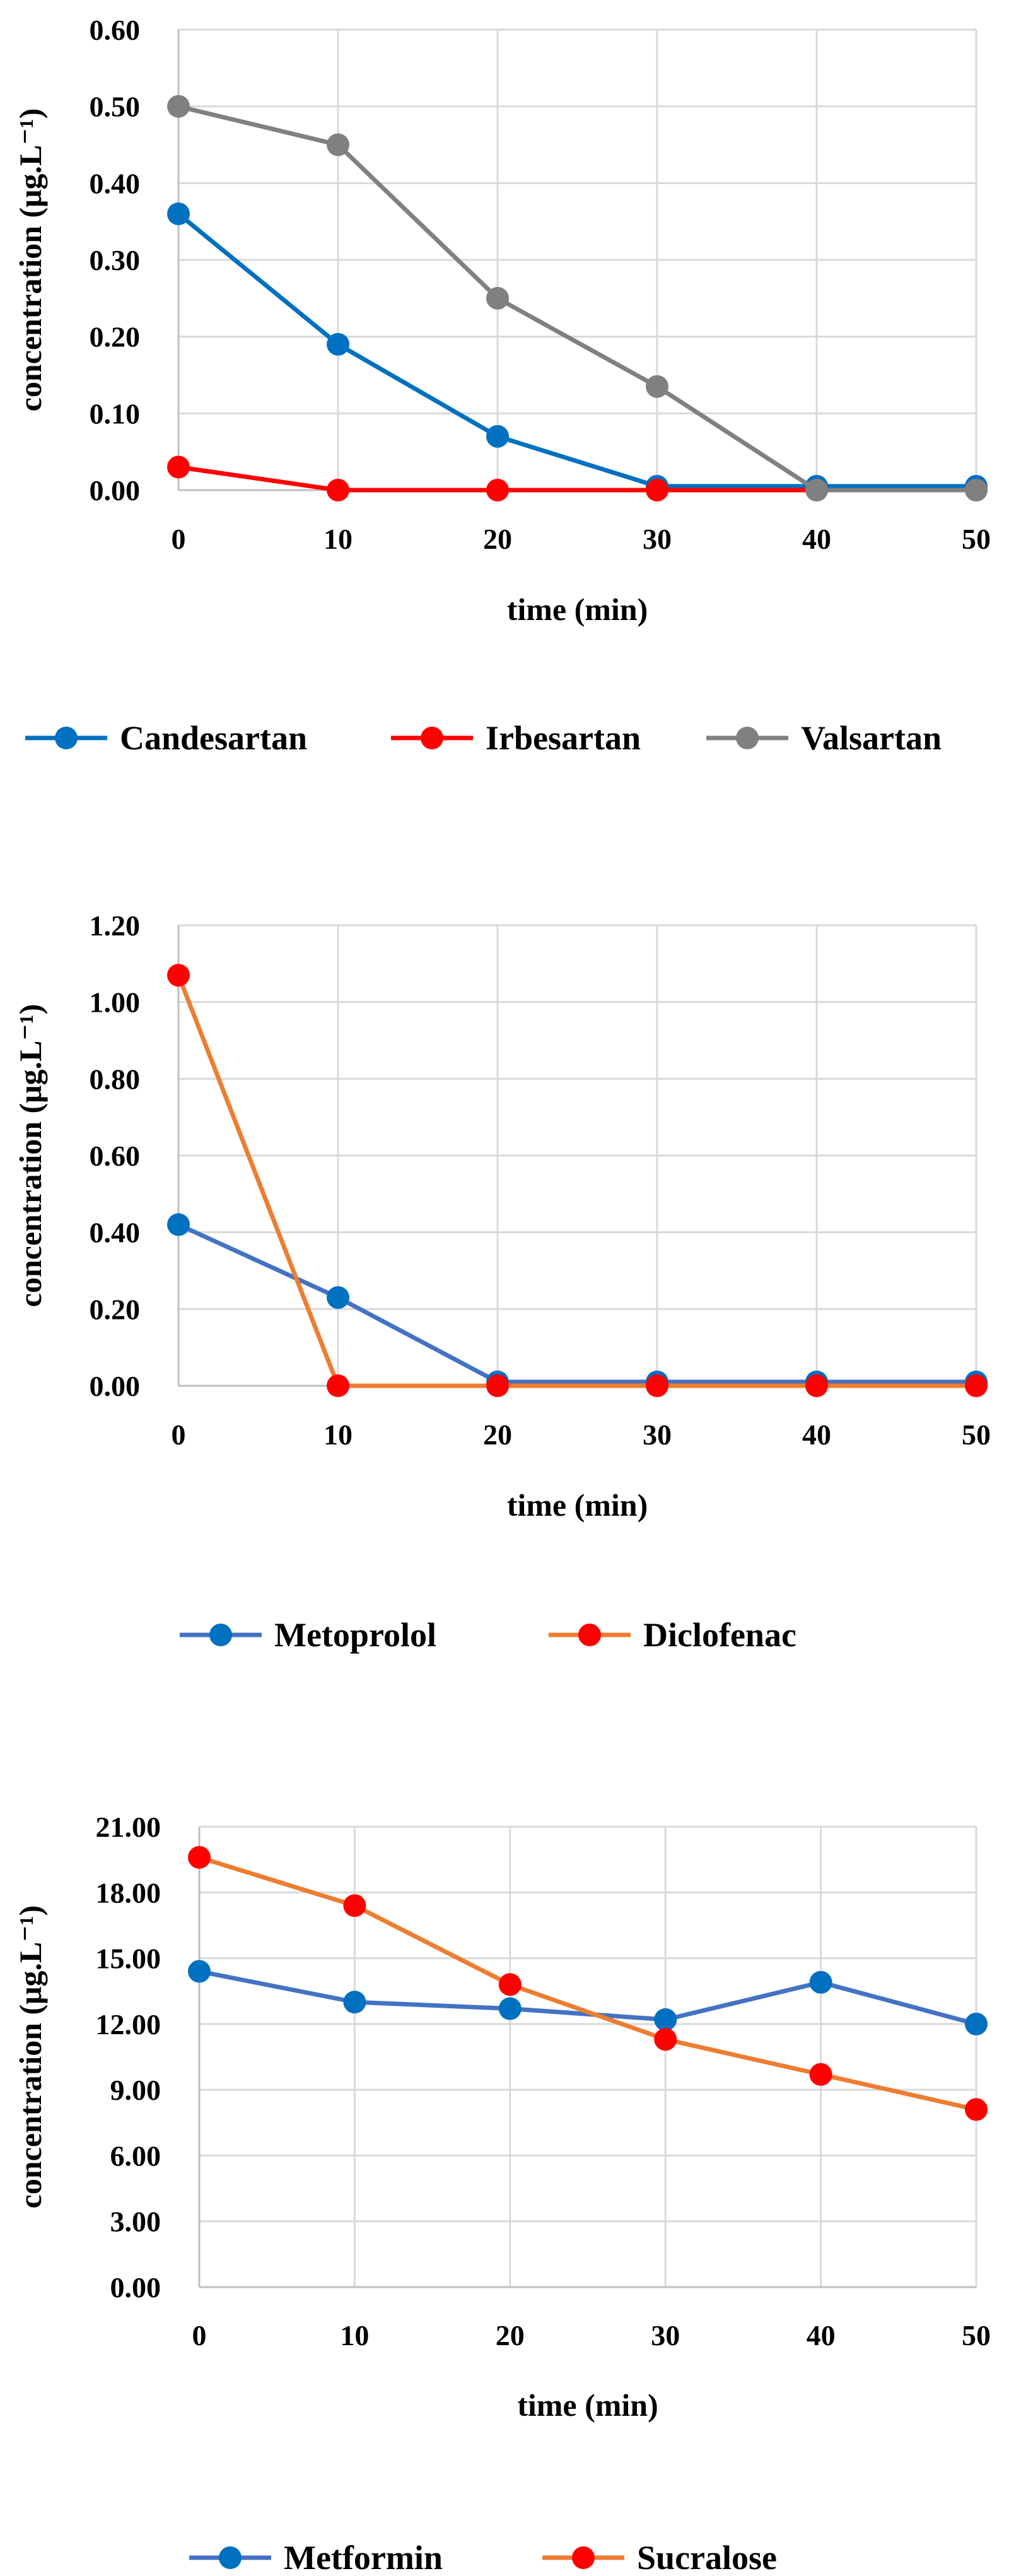 The height and width of the screenshot is (2576, 1021). I want to click on legend-item-irbesartan: Irbesartan, so click(516, 738).